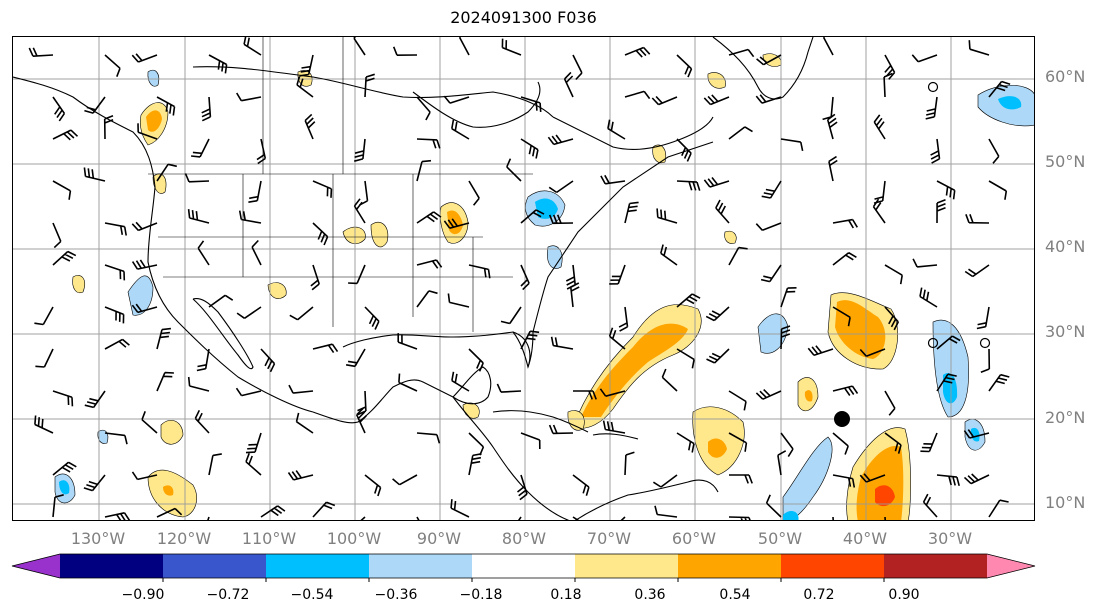  Describe the element at coordinates (481, 595) in the screenshot. I see `colorbar-tick-label: −0.18` at that location.